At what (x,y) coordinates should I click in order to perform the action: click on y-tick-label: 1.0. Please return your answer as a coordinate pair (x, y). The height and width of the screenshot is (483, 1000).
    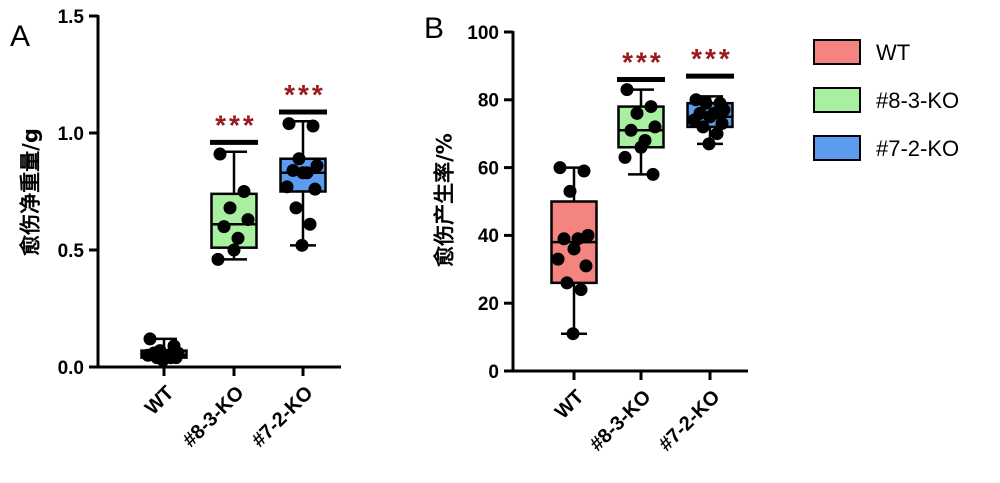
    Looking at the image, I should click on (71, 134).